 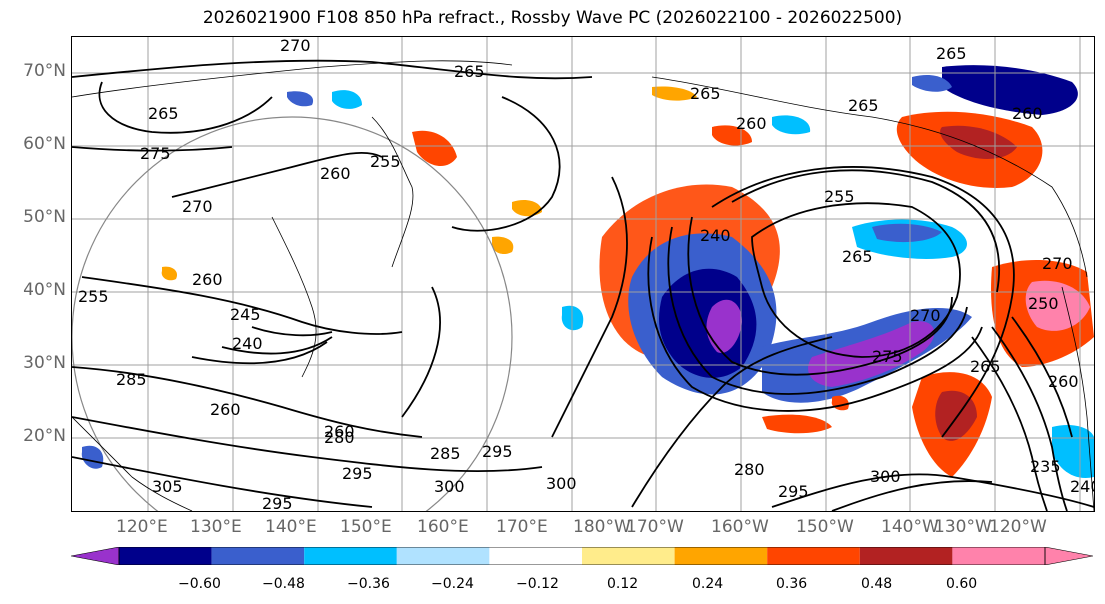 I want to click on colorbar-tick-label: 0.24, so click(x=708, y=584).